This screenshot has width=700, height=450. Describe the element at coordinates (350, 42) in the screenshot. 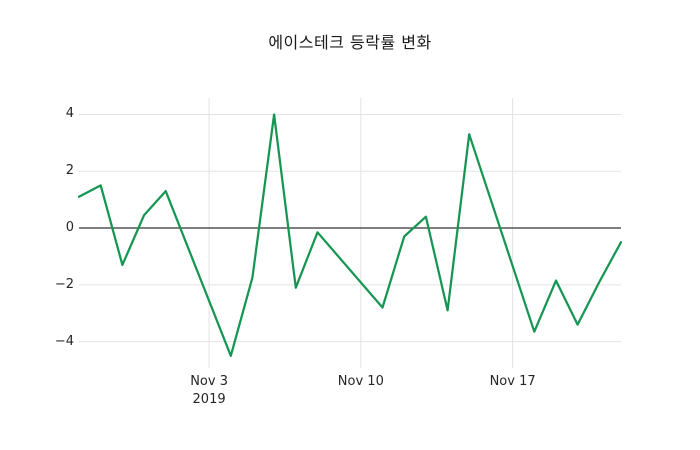

I see `chart-title: 에이스테크 등락률 변화` at that location.